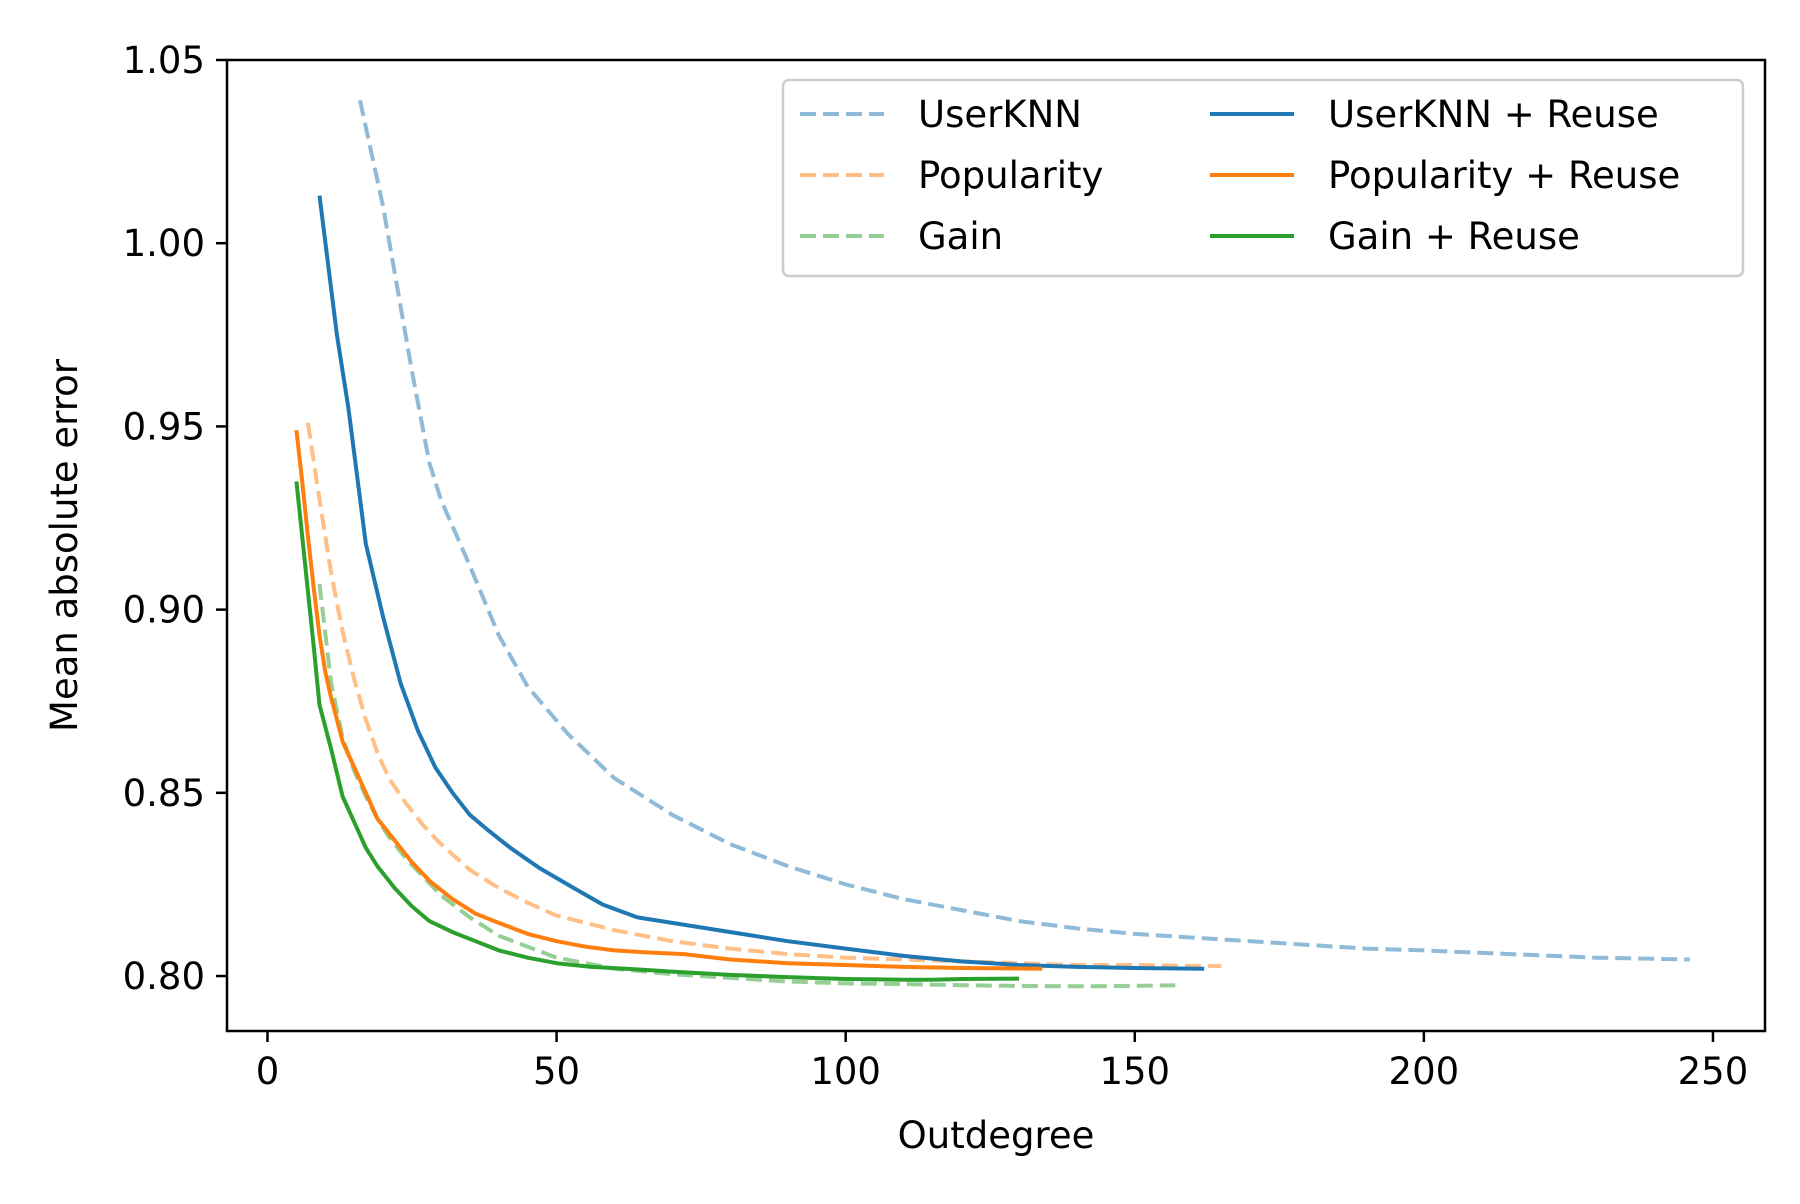  I want to click on y-tick-label-2: 0.85, so click(164, 793).